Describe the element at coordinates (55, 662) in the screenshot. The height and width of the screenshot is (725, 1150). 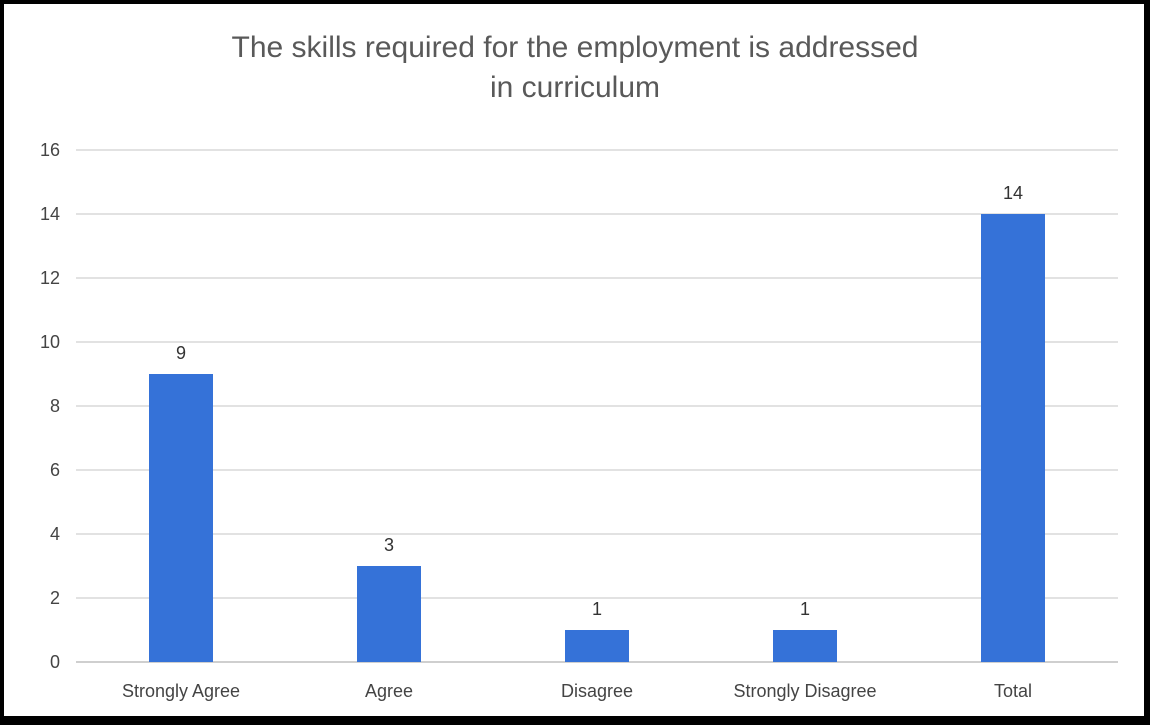
I see `y-tick-label: 0` at that location.